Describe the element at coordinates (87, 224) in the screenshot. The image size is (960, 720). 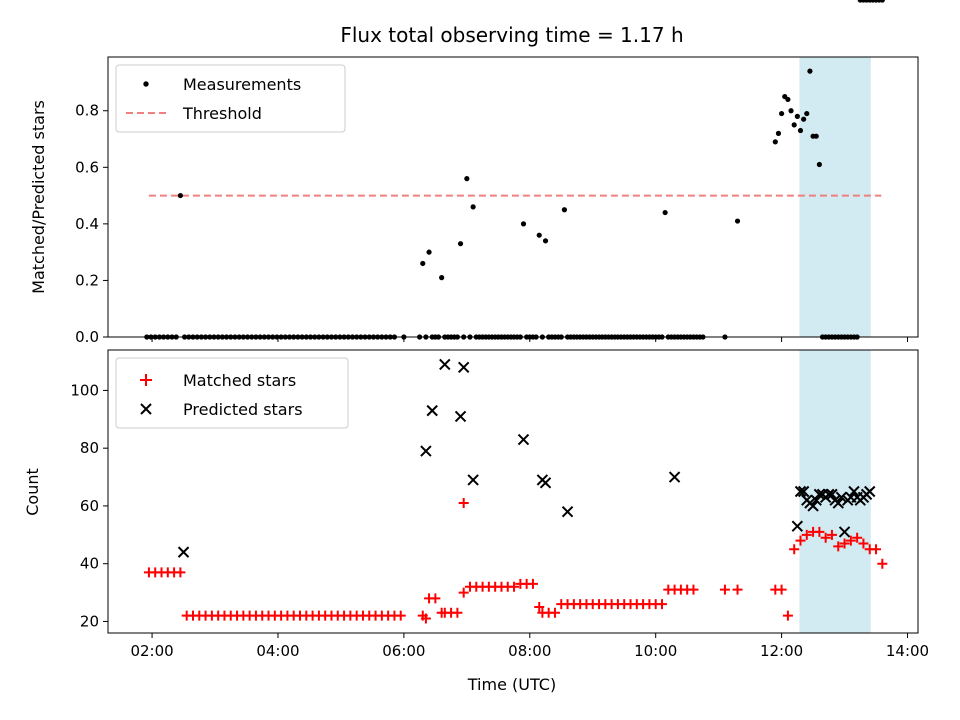
I see `y-tick-label: 0.4` at that location.